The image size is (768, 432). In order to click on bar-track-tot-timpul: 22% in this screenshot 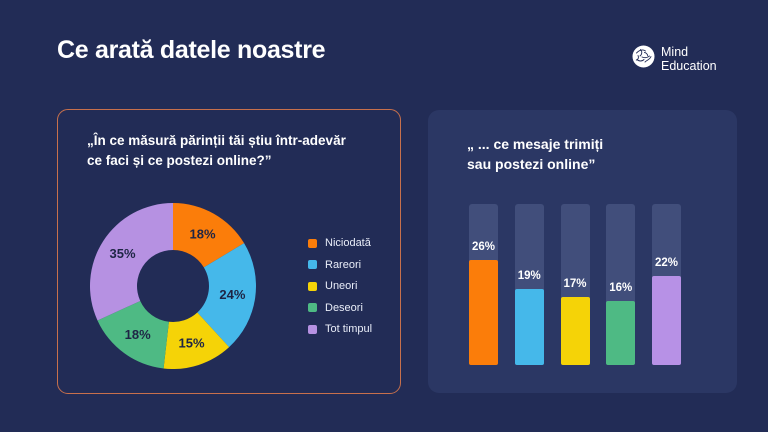, I will do `click(666, 284)`.